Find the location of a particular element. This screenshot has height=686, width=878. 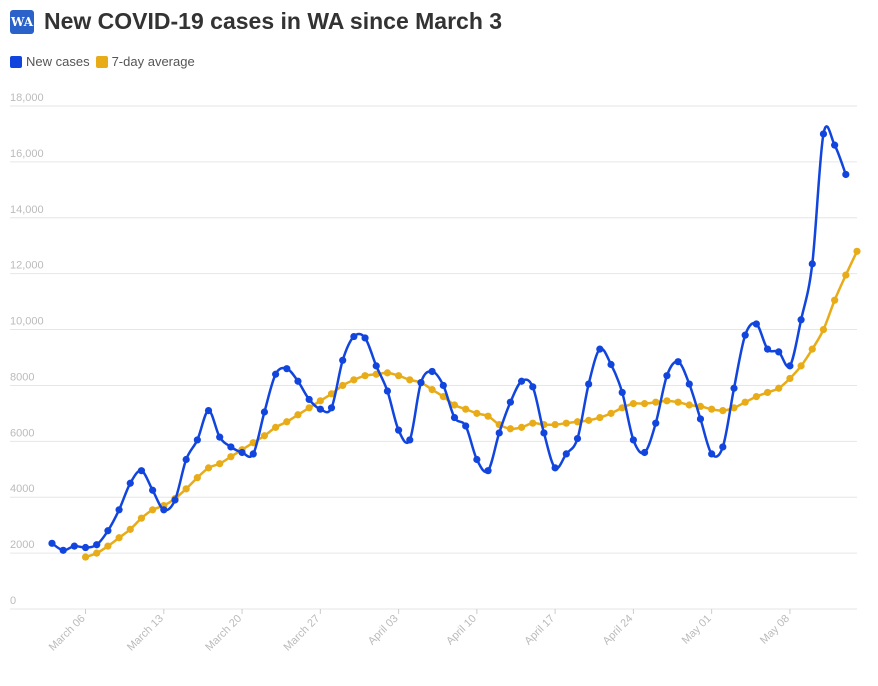

legend-item-new-cases: New cases is located at coordinates (50, 61).